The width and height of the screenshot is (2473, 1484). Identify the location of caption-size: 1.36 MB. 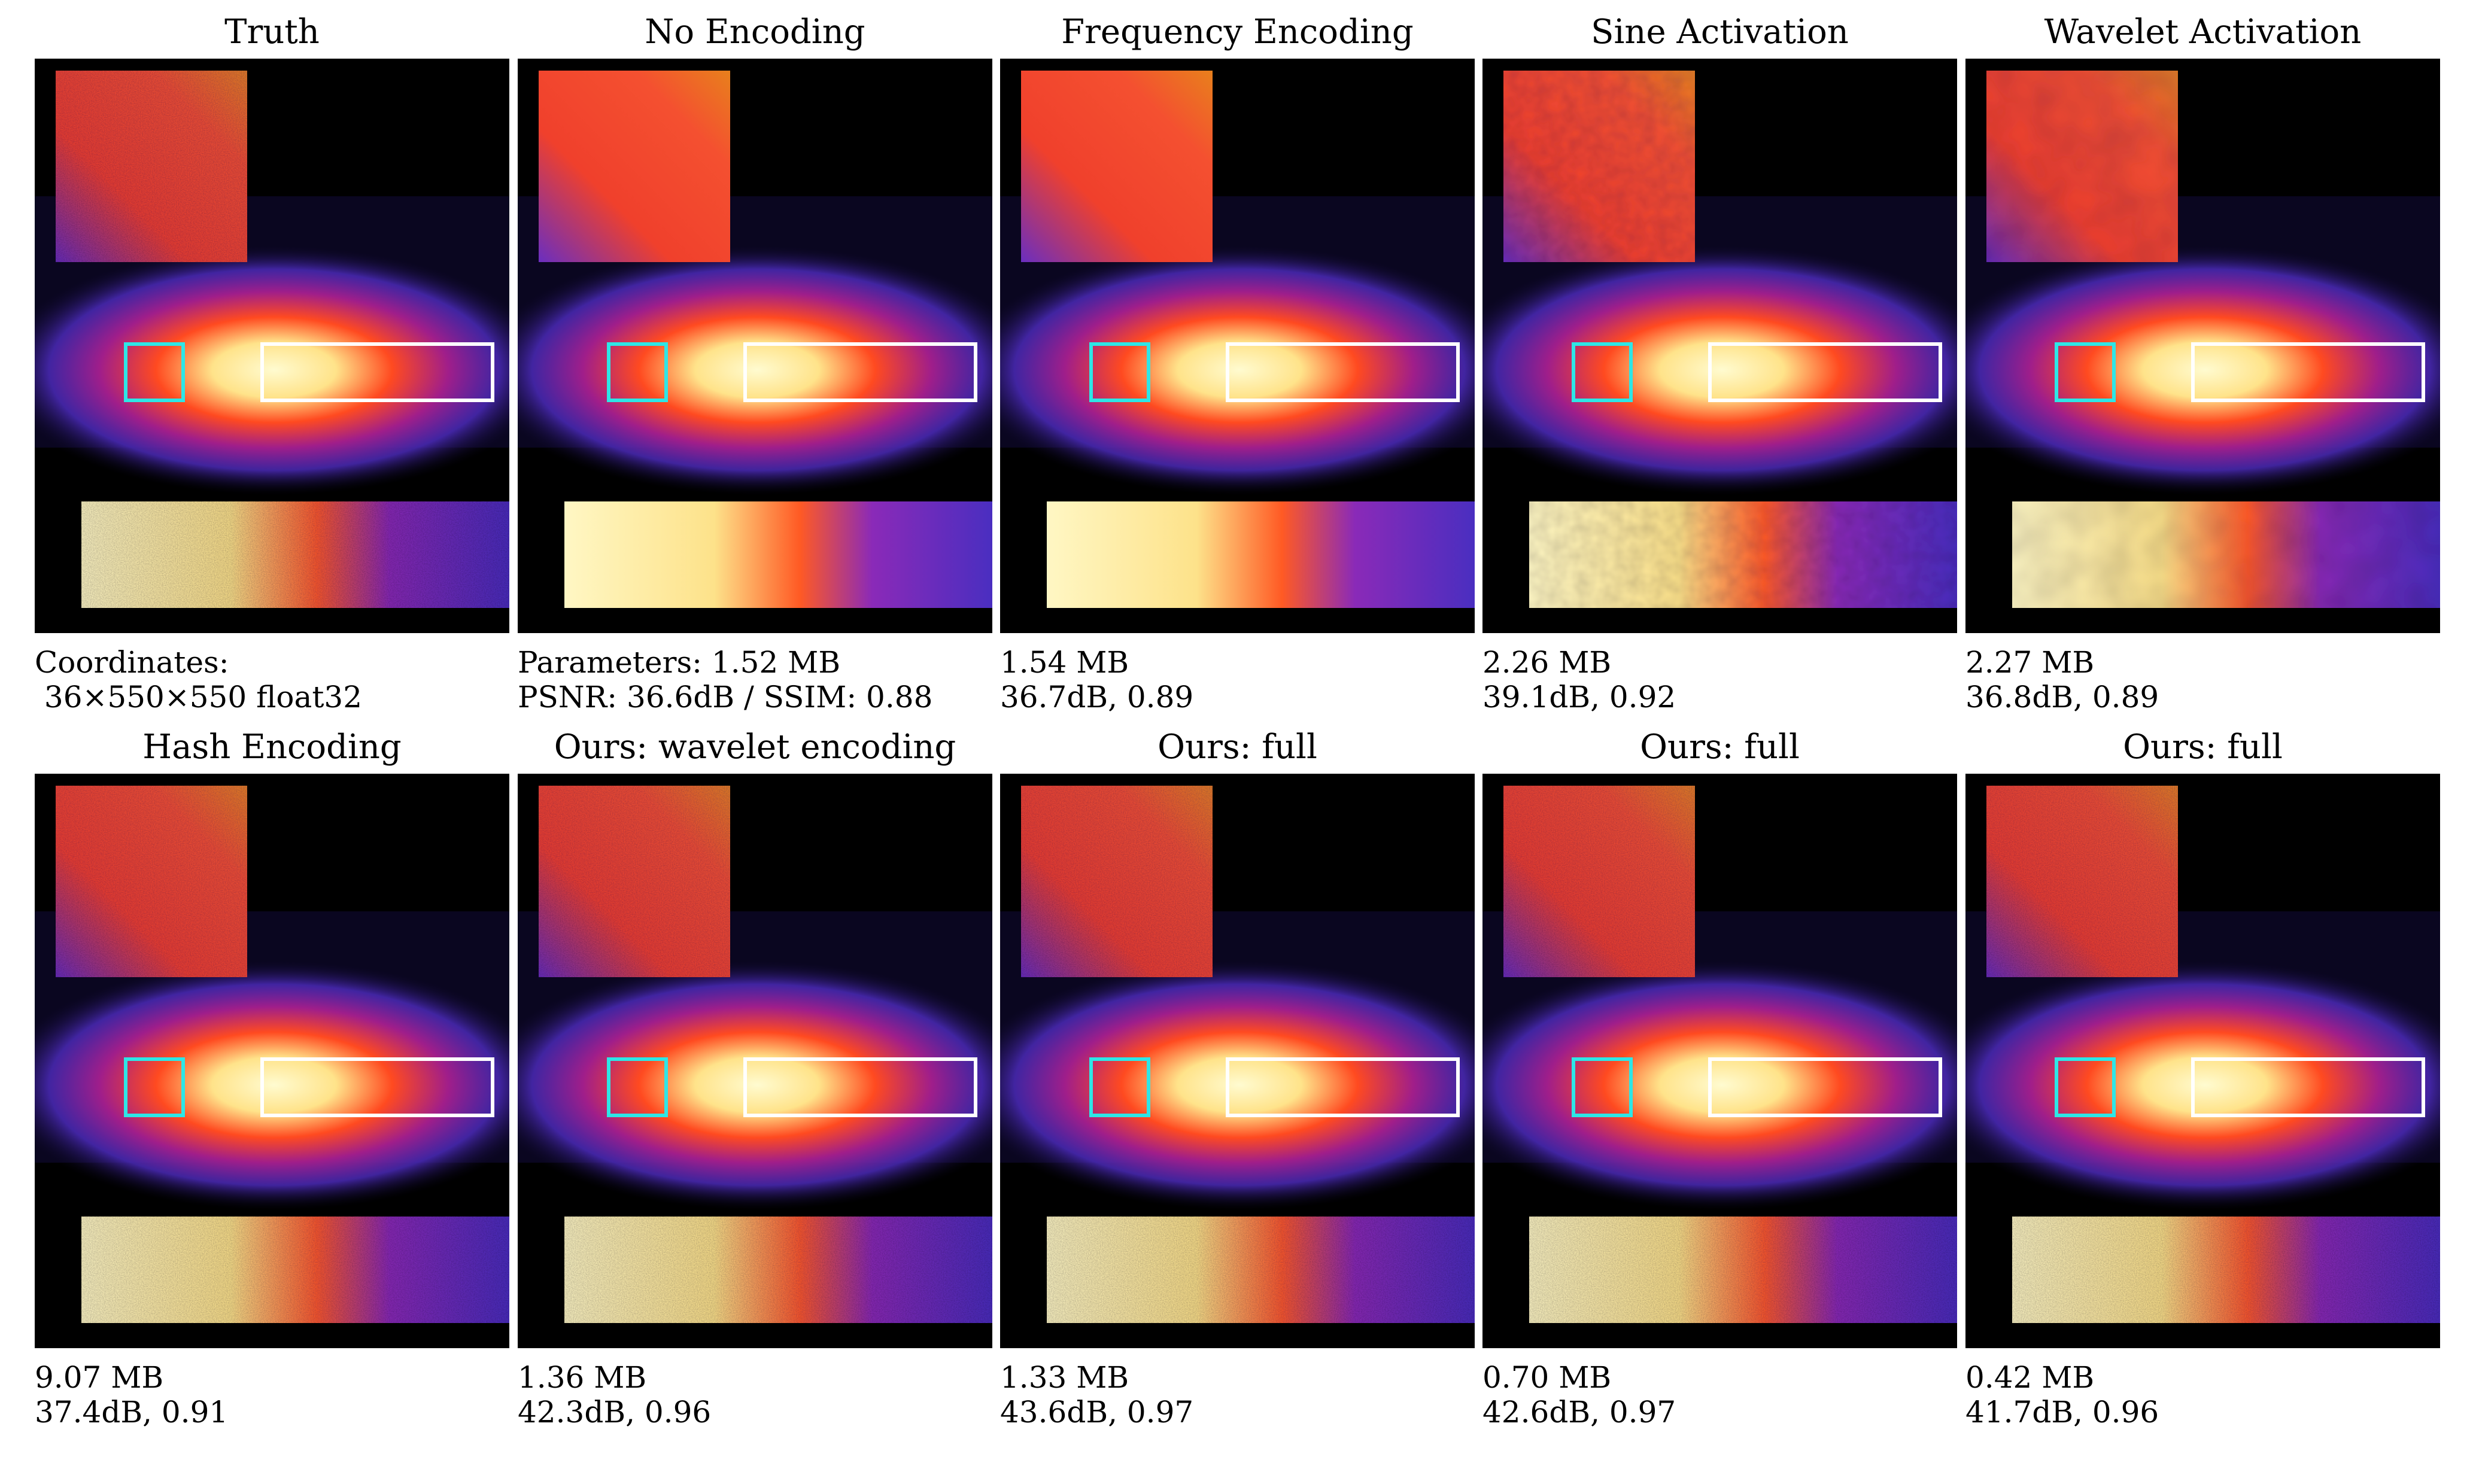
(582, 1377).